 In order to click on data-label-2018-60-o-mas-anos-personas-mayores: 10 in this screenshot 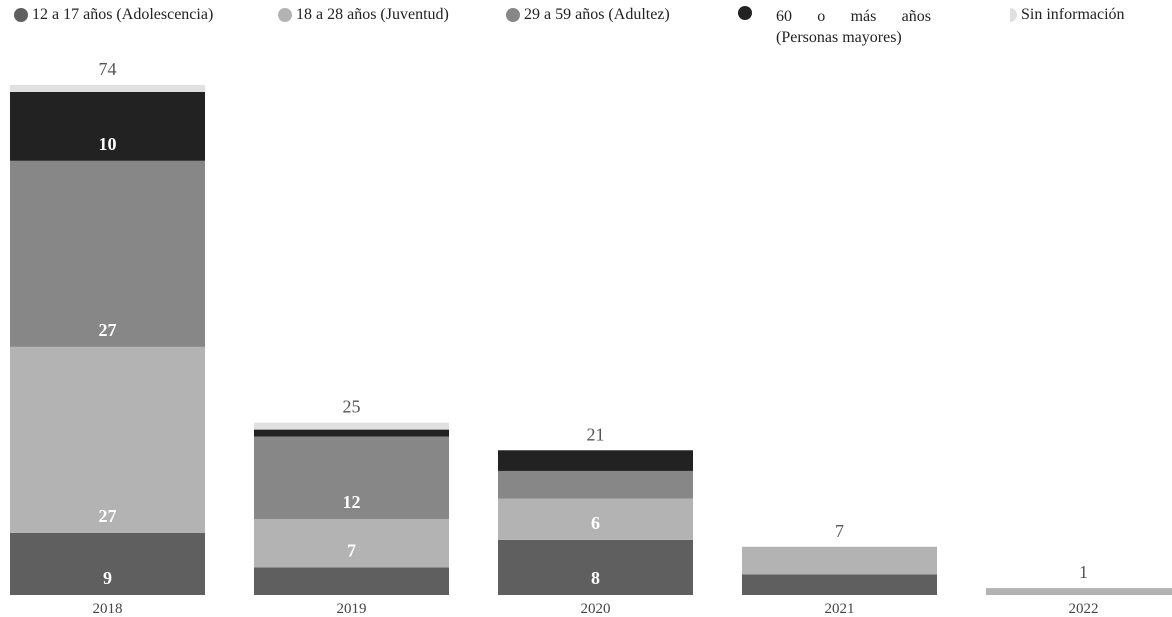, I will do `click(108, 144)`.